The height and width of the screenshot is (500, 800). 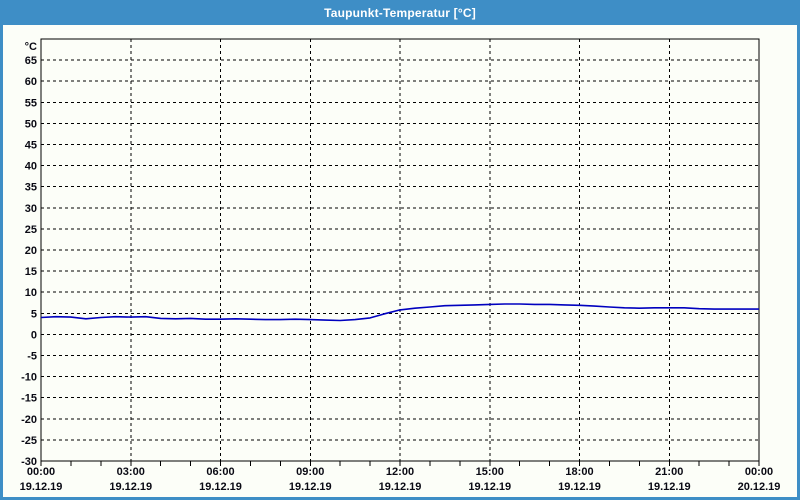 What do you see at coordinates (490, 472) in the screenshot?
I see `x-tick-time-label: 15:00` at bounding box center [490, 472].